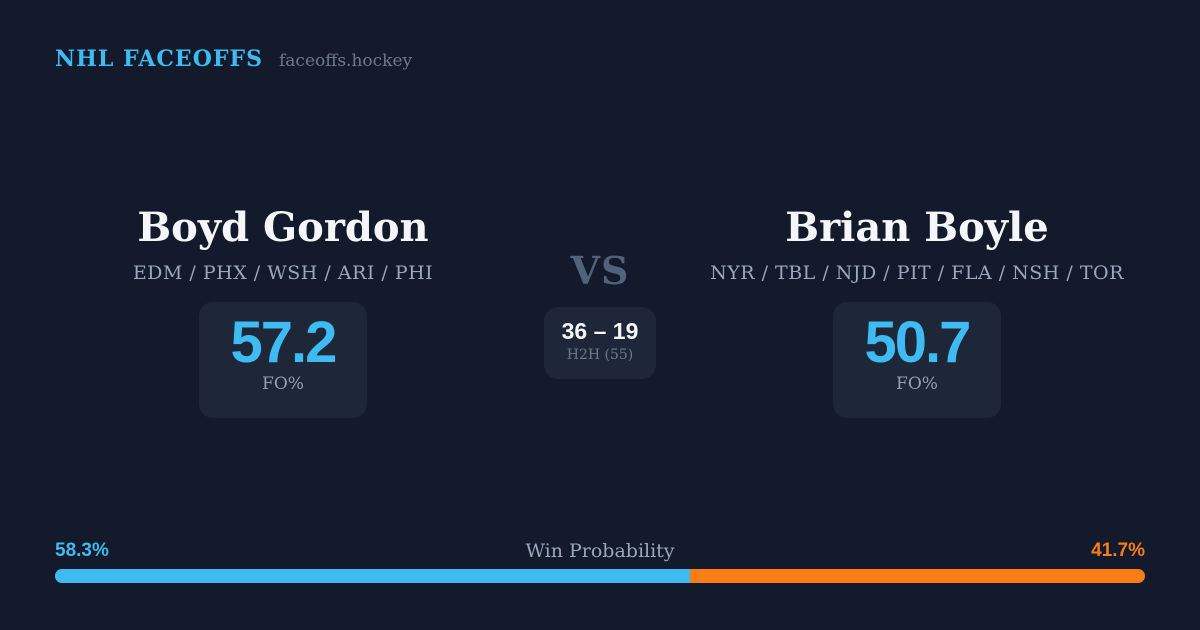 Image resolution: width=1200 pixels, height=630 pixels. I want to click on win-probability-bar, so click(600, 576).